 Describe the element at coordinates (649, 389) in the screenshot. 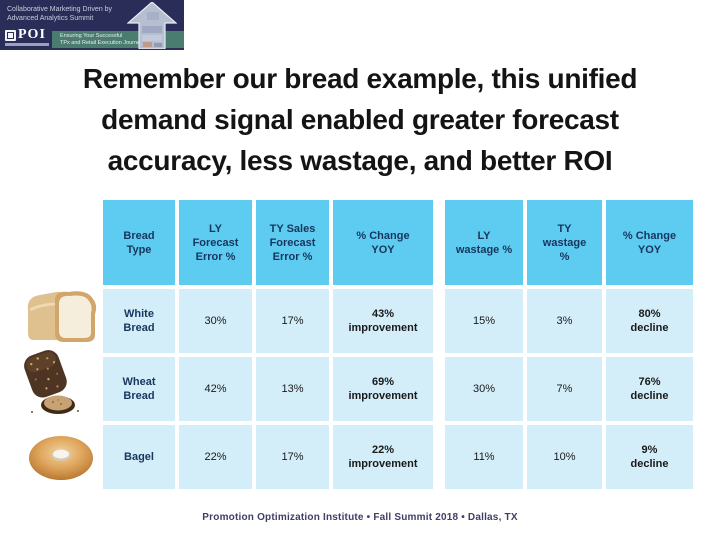

I see `cell-wastage-change: 76% decline` at that location.